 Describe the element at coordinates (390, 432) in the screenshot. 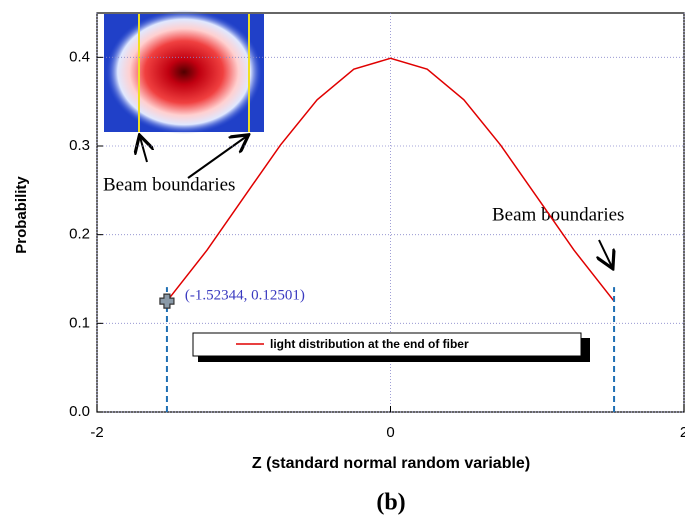

I see `x-tick-label: 0` at that location.